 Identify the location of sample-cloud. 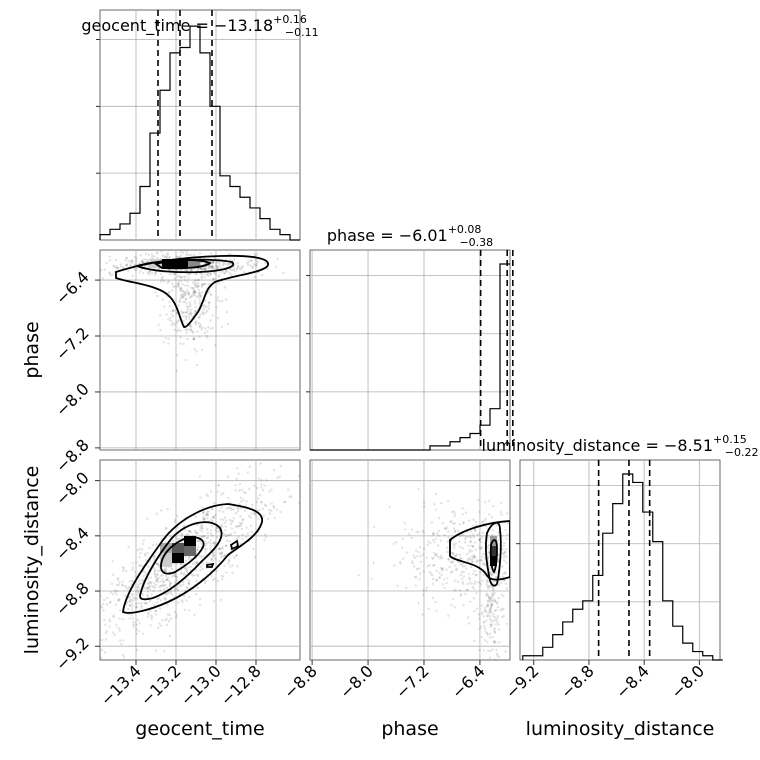
(202, 552).